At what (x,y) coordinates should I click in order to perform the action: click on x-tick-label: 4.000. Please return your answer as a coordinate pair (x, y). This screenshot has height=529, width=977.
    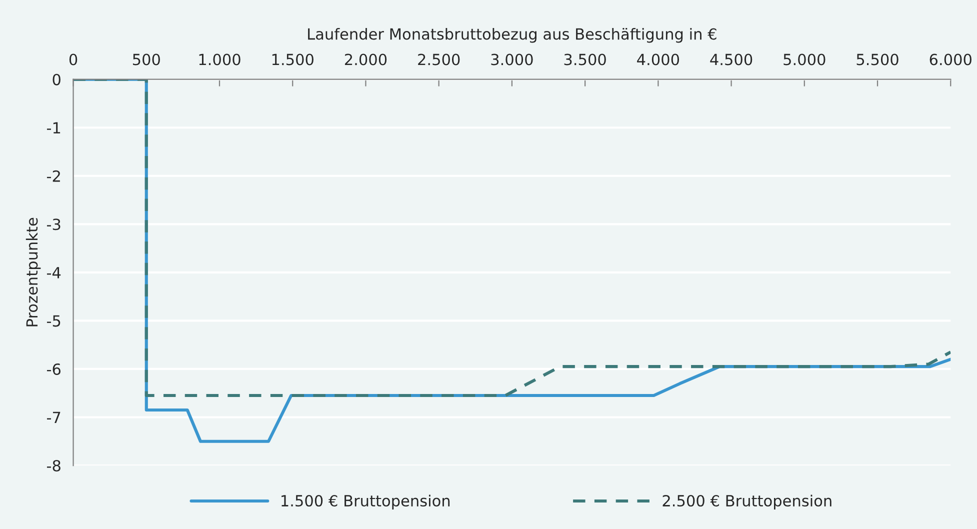
    Looking at the image, I should click on (658, 60).